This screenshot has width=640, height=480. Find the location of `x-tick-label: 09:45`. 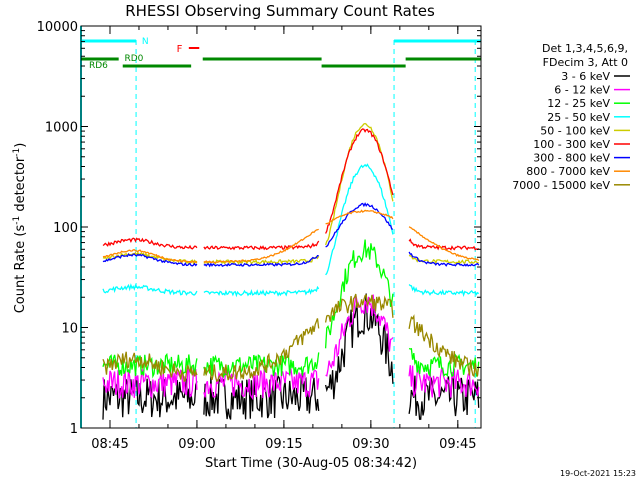

x-tick-label: 09:45 is located at coordinates (457, 444).